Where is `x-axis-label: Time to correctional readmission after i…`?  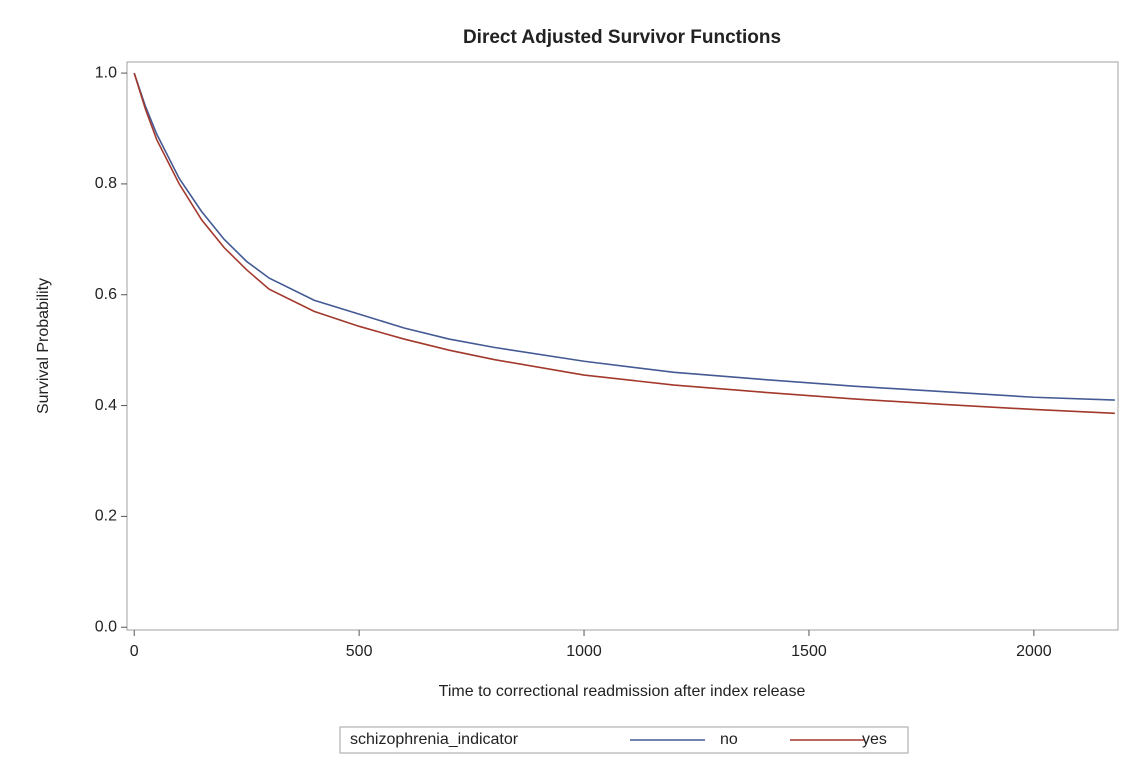 x-axis-label: Time to correctional readmission after i… is located at coordinates (622, 691).